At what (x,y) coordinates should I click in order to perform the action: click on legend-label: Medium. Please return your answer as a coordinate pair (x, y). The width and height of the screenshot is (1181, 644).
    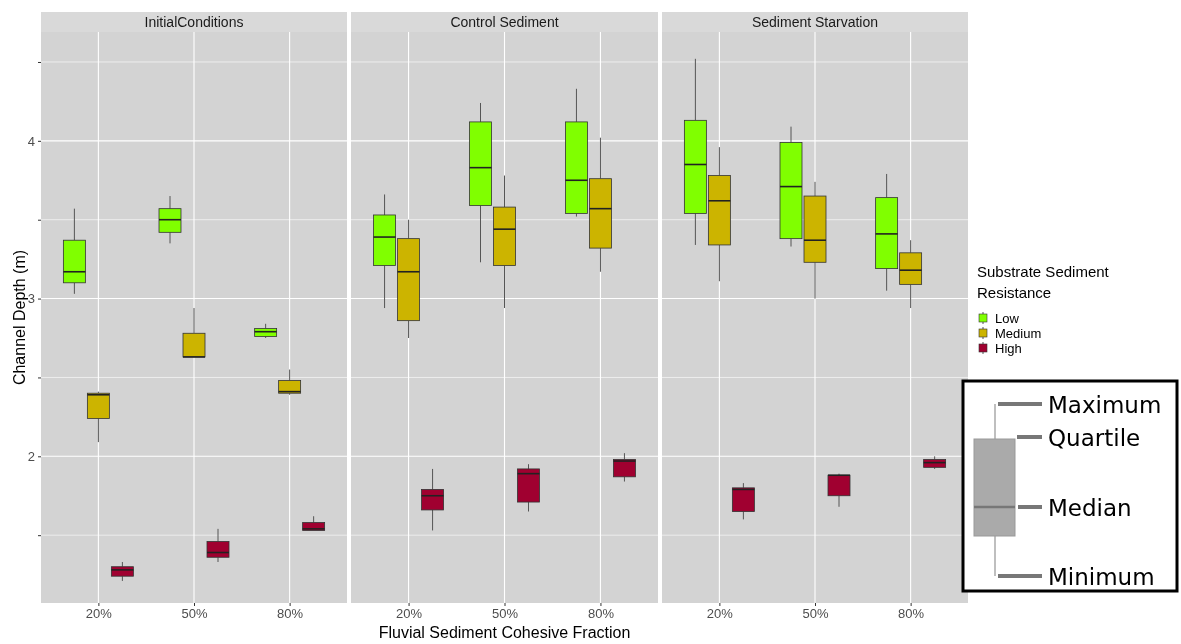
    Looking at the image, I should click on (1018, 333).